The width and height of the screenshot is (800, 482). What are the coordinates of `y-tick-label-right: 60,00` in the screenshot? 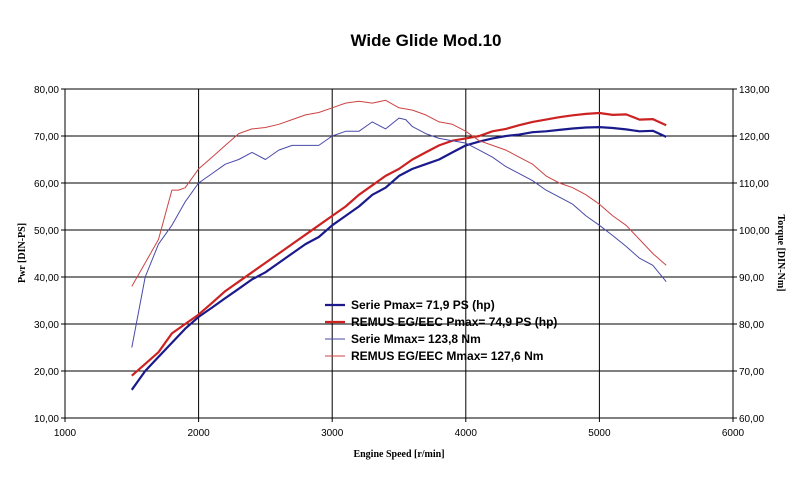 It's located at (751, 419).